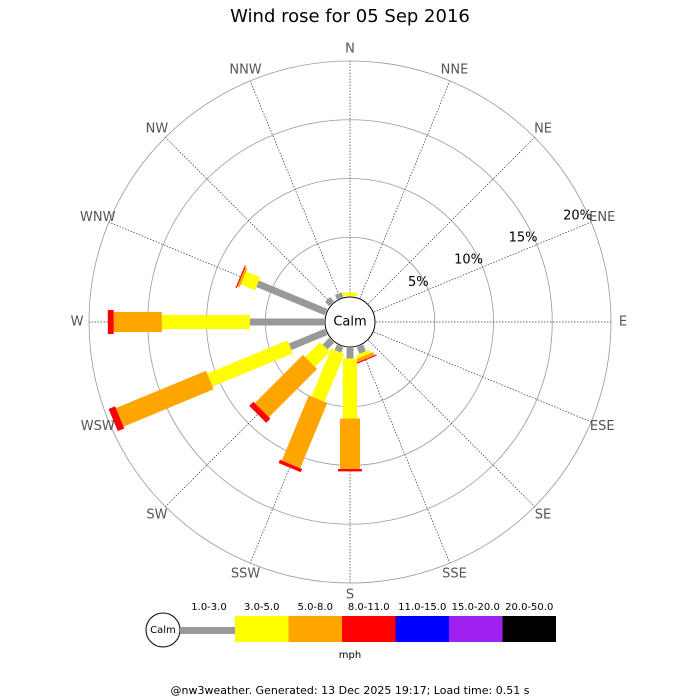 The width and height of the screenshot is (700, 700). I want to click on ring-label: 5%, so click(418, 282).